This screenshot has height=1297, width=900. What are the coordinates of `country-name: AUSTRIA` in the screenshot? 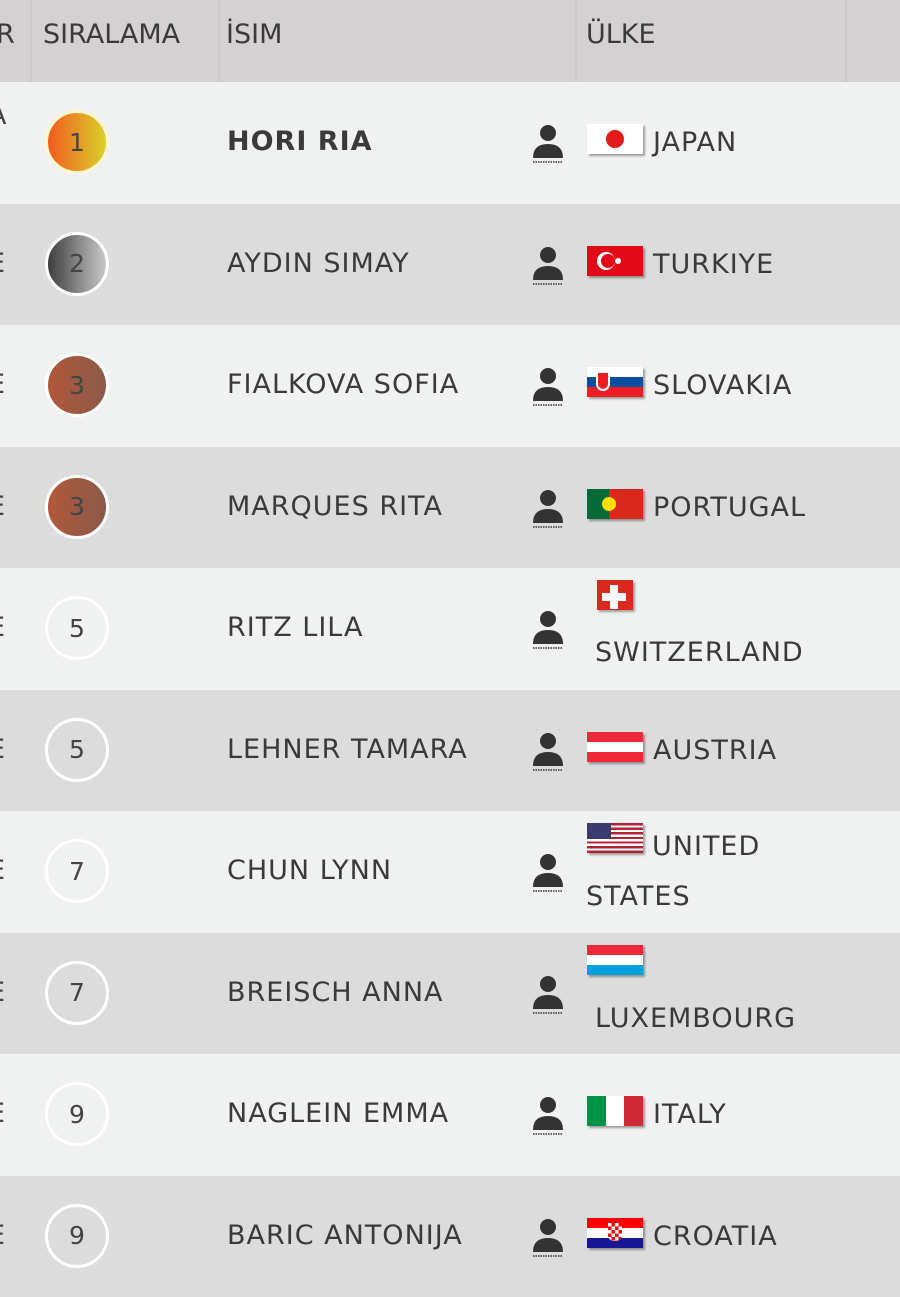 It's located at (715, 751).